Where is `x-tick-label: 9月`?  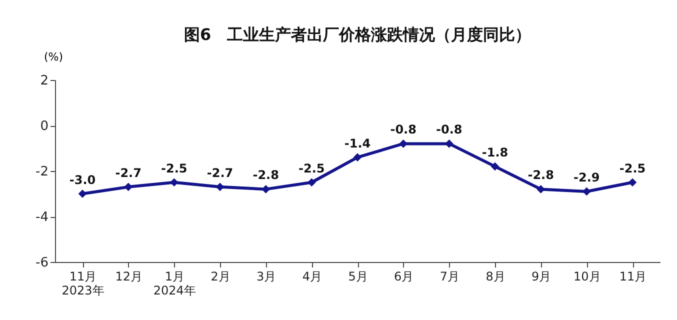
x-tick-label: 9月 is located at coordinates (542, 277).